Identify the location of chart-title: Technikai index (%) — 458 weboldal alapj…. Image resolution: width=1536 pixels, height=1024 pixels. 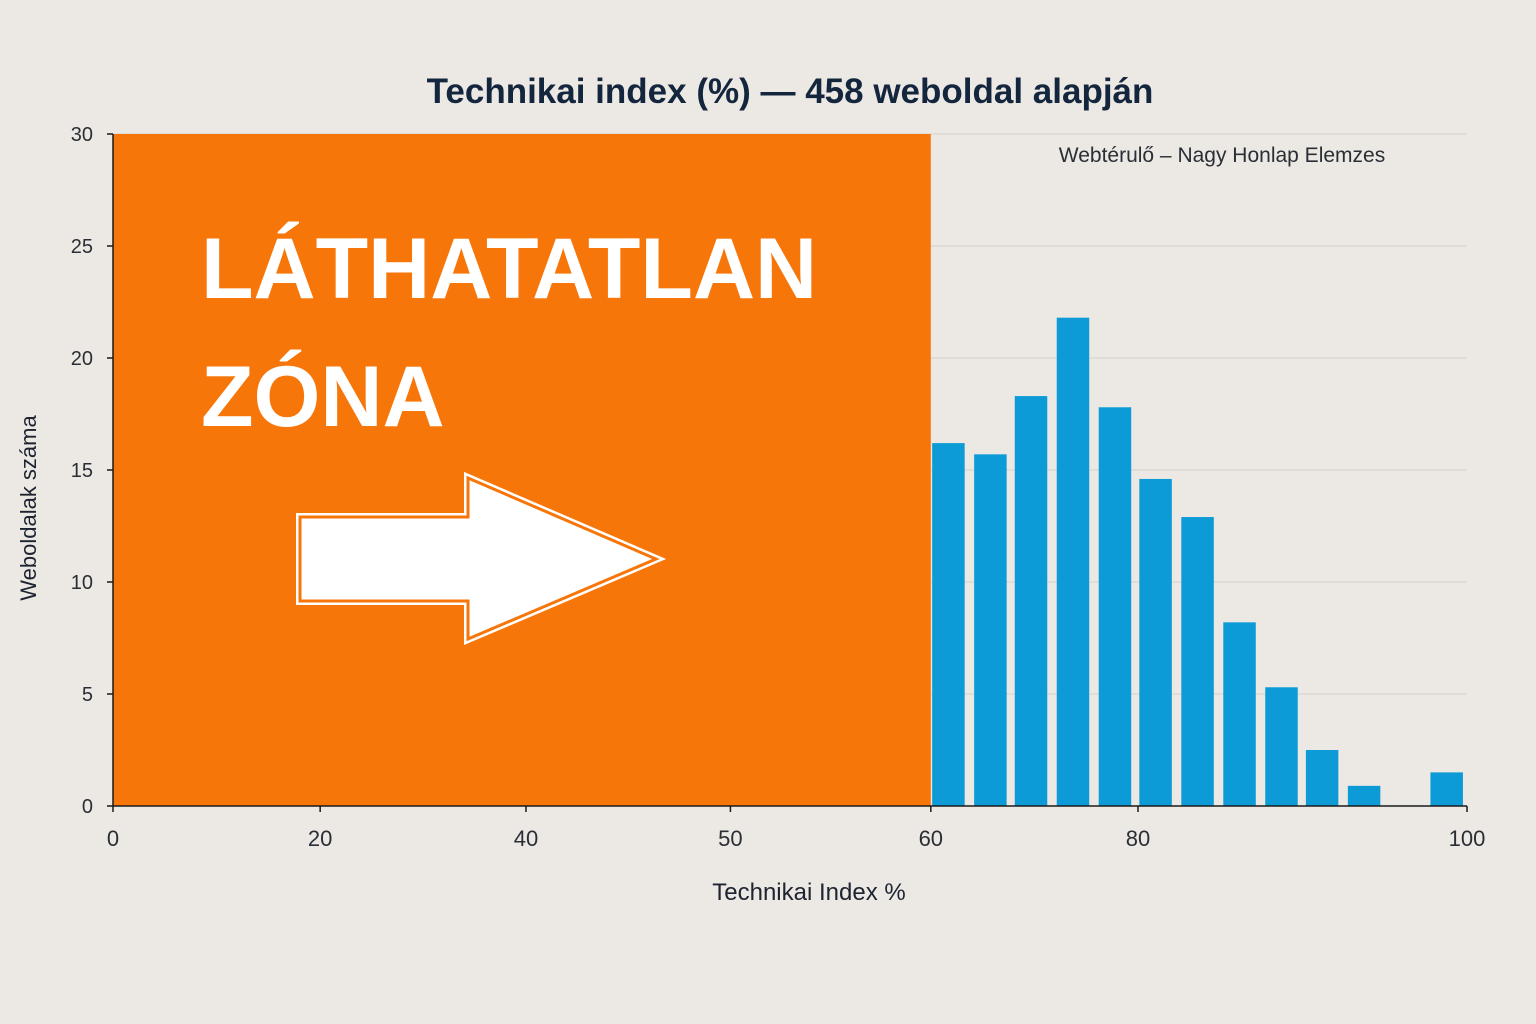
(790, 91).